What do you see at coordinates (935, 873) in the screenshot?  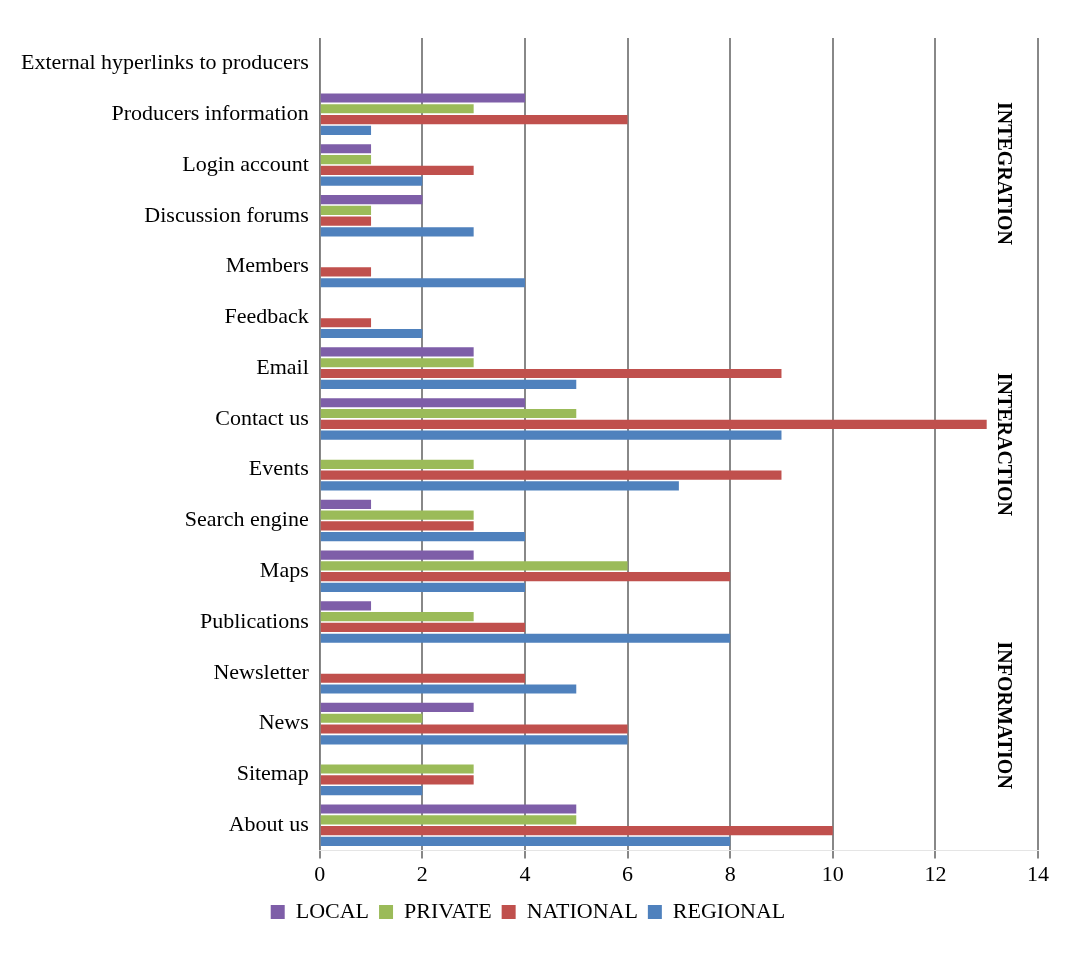 I see `x-tick-label: 12` at bounding box center [935, 873].